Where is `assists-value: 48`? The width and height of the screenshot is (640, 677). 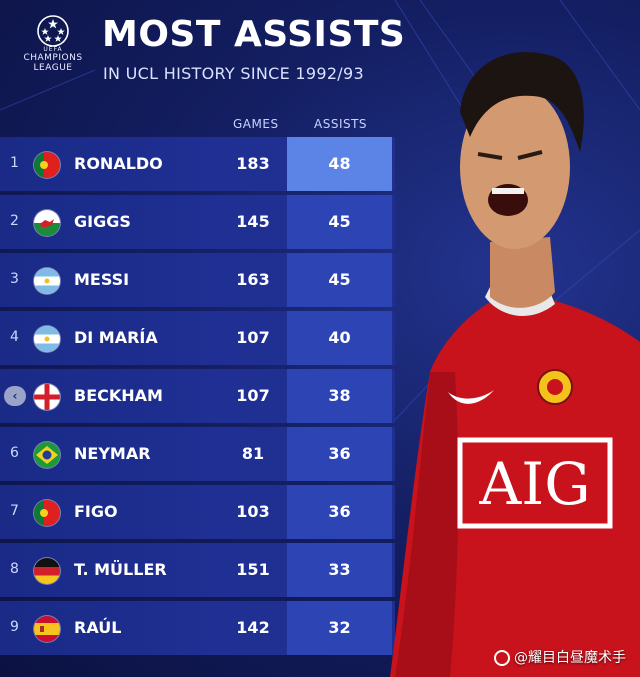 assists-value: 48 is located at coordinates (339, 163).